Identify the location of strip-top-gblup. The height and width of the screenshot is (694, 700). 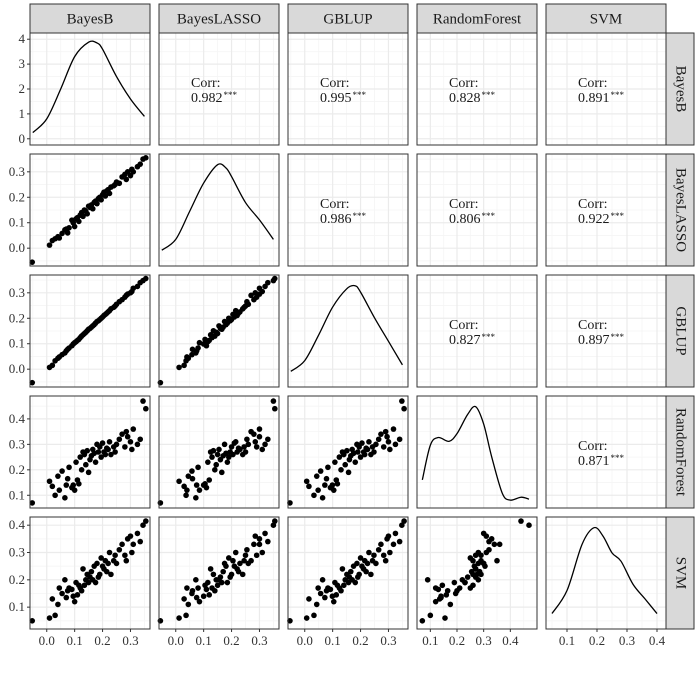
(348, 18).